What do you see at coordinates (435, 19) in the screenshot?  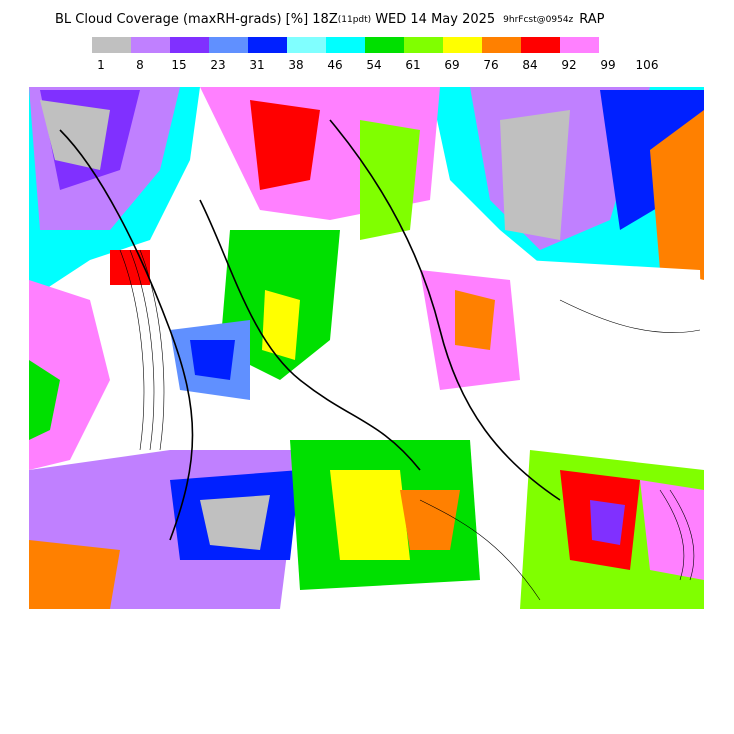 I see `date: WED 14 May 2025` at bounding box center [435, 19].